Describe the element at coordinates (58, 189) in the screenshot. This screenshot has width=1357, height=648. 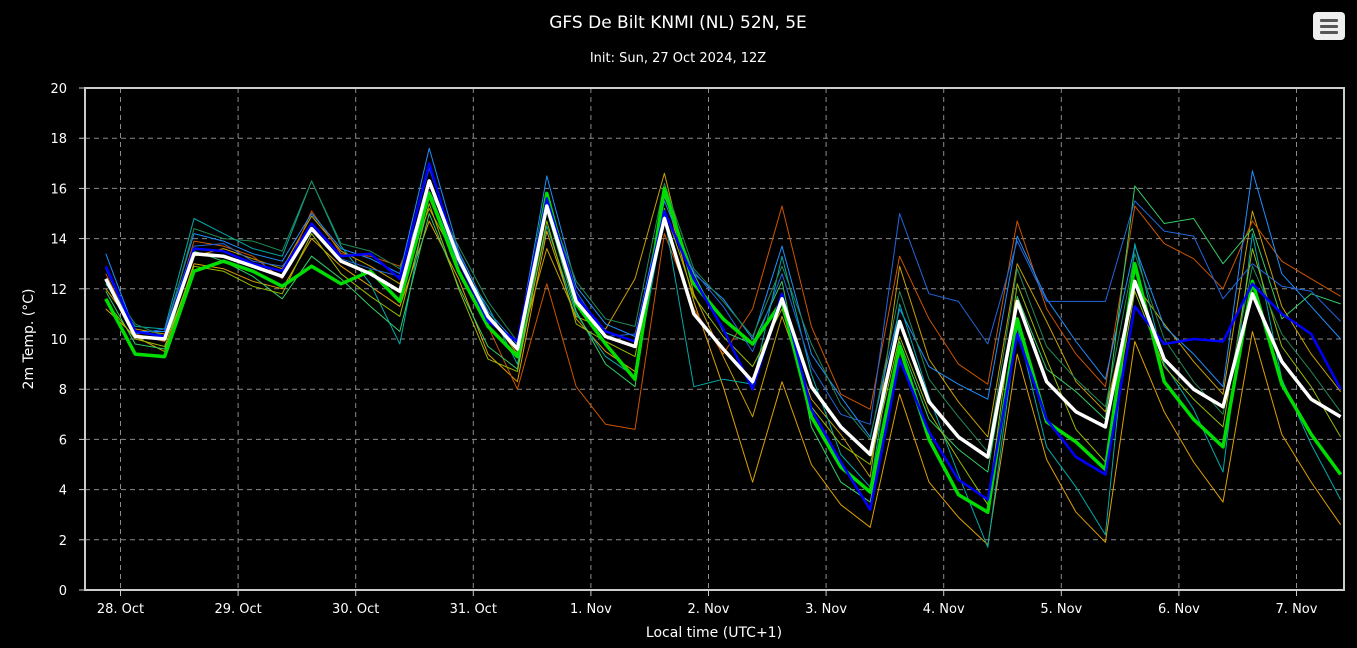
I see `y-tick-label-8: 16` at that location.